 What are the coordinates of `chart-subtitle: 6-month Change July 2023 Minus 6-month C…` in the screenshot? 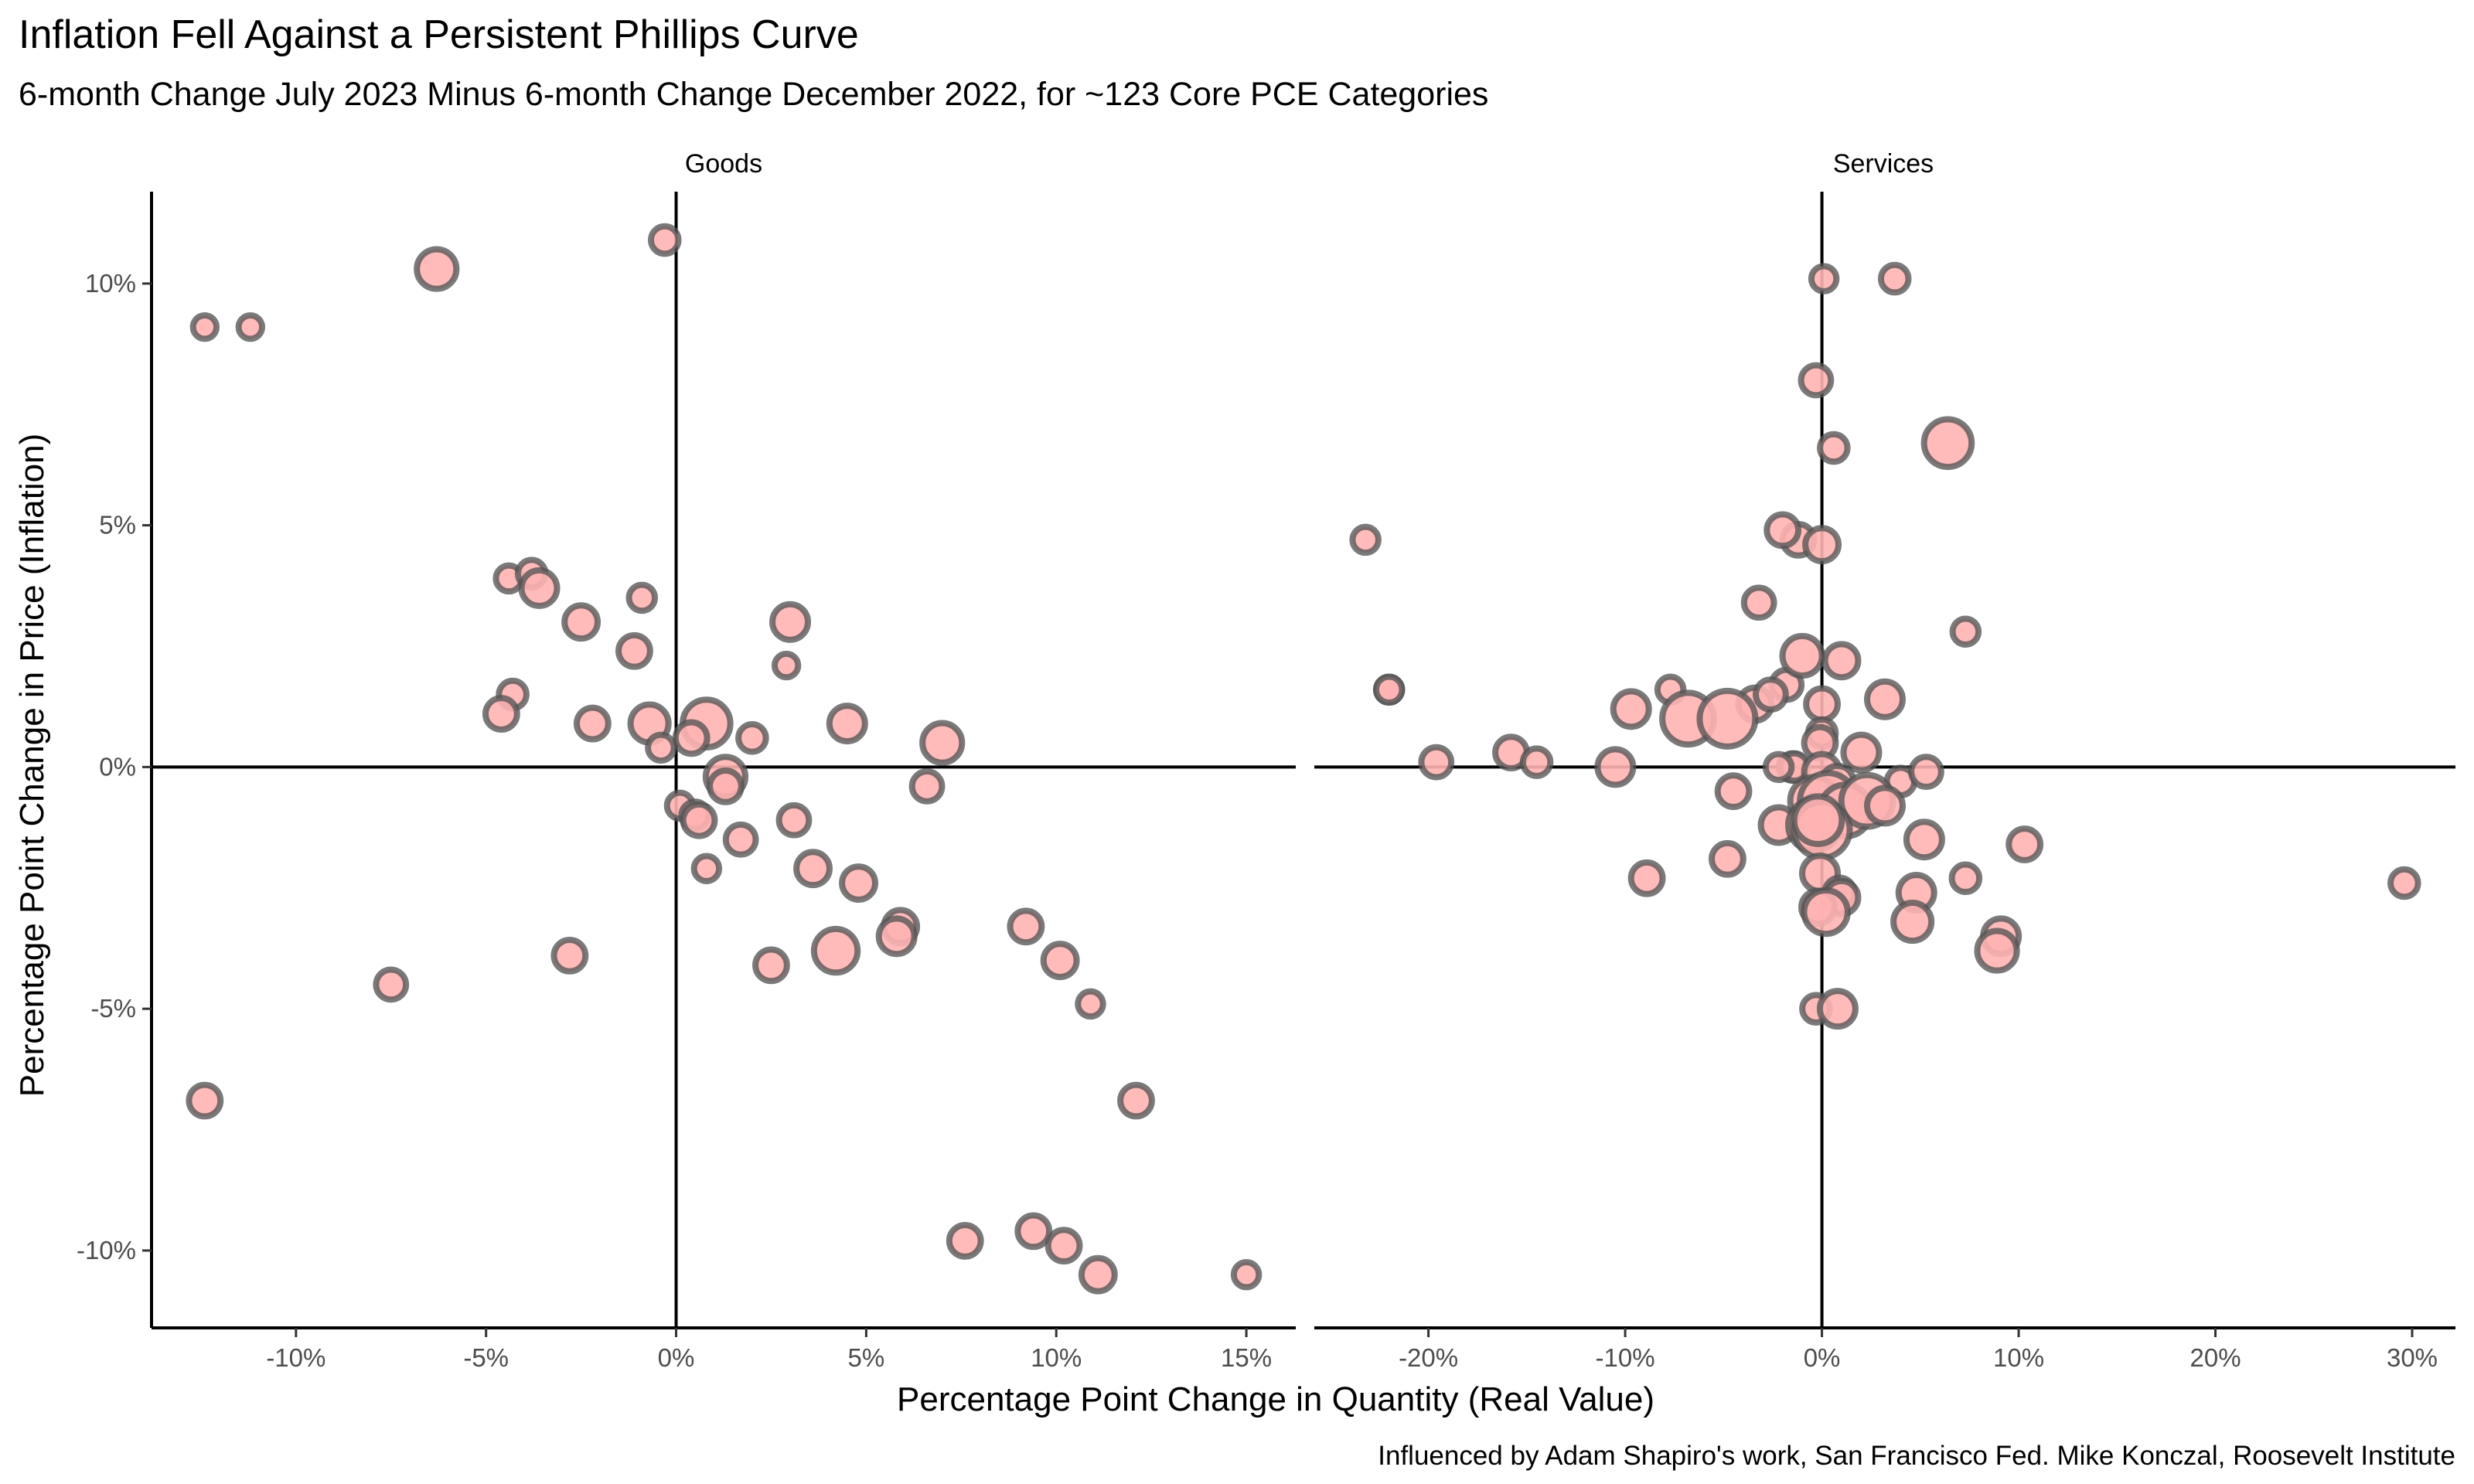 It's located at (753, 94).